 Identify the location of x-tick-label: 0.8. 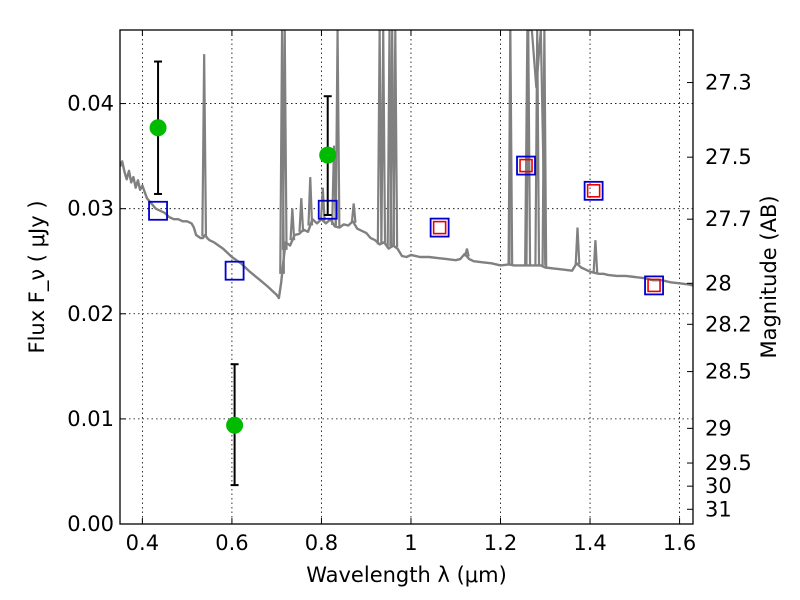
(321, 543).